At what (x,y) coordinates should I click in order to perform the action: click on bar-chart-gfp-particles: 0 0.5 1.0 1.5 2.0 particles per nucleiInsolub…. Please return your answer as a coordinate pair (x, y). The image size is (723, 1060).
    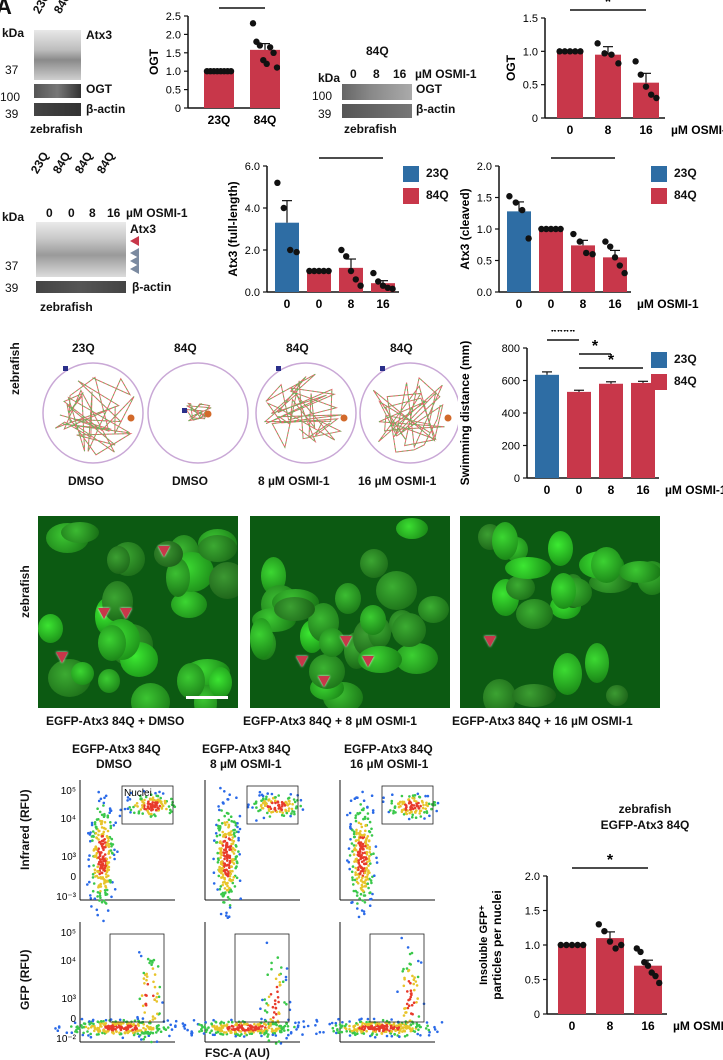
    Looking at the image, I should click on (600, 942).